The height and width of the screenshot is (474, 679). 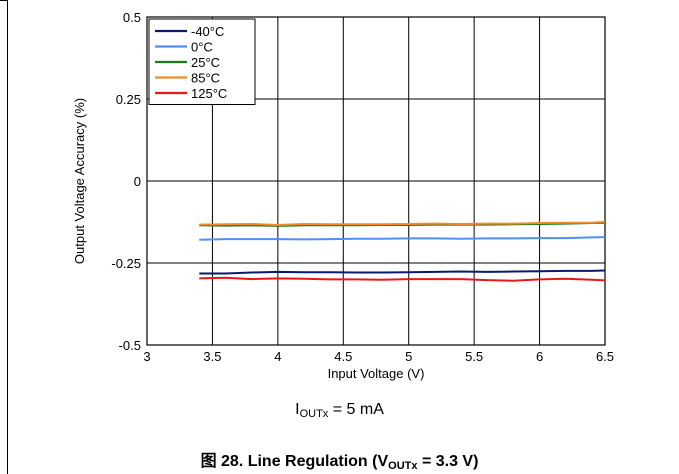 I want to click on y-axis-label: Output Voltage Accuracy (%), so click(x=79, y=181).